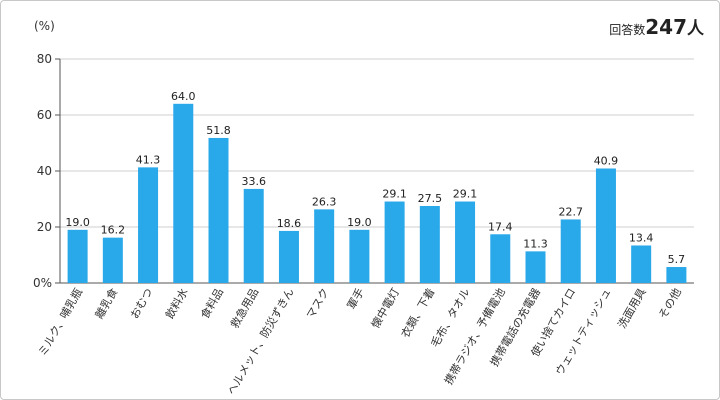 The image size is (720, 400). I want to click on data-label: 22.7, so click(570, 211).